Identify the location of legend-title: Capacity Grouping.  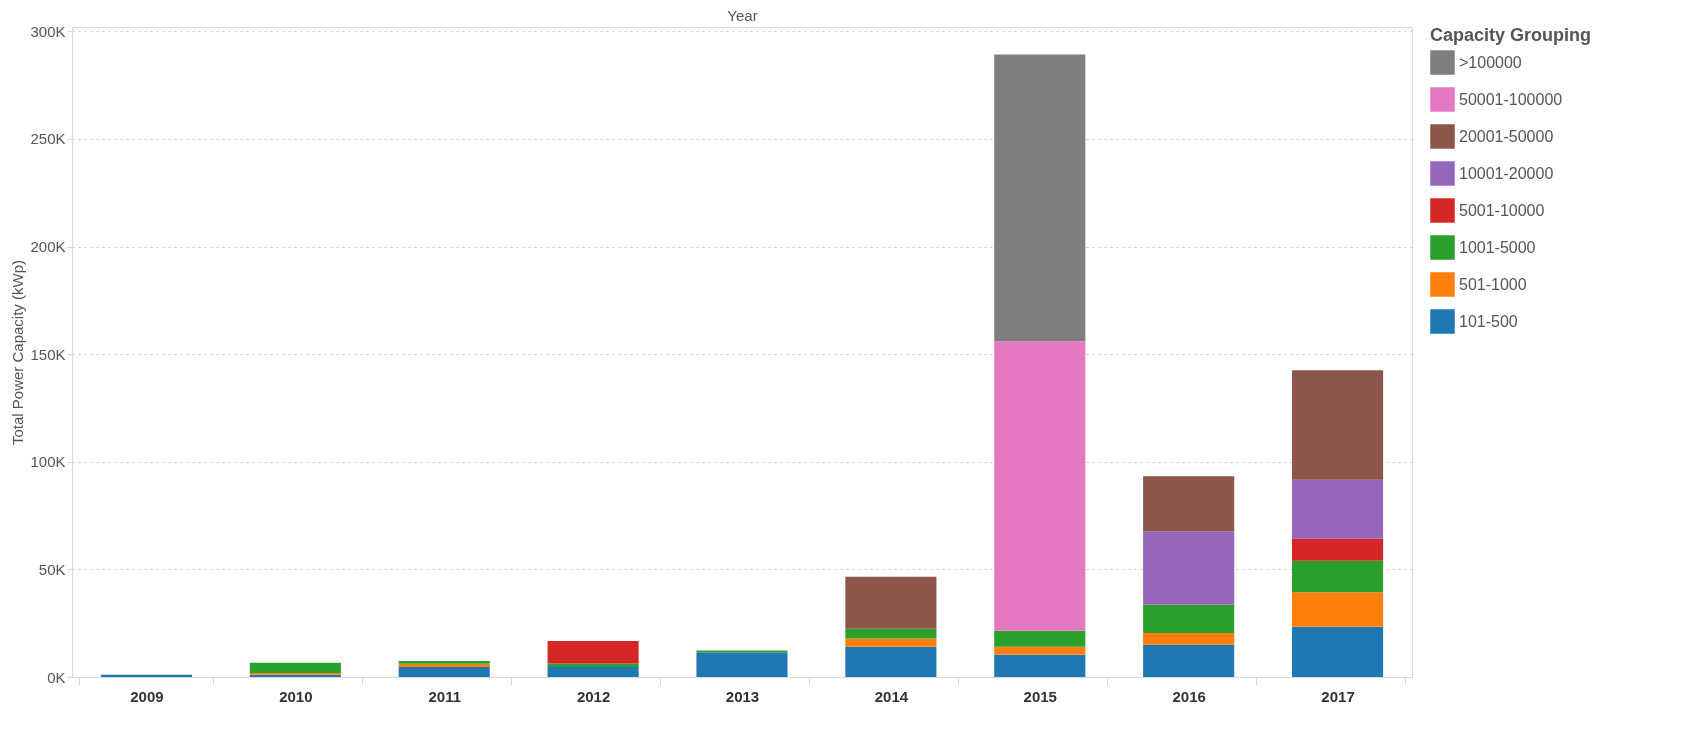
(1511, 35).